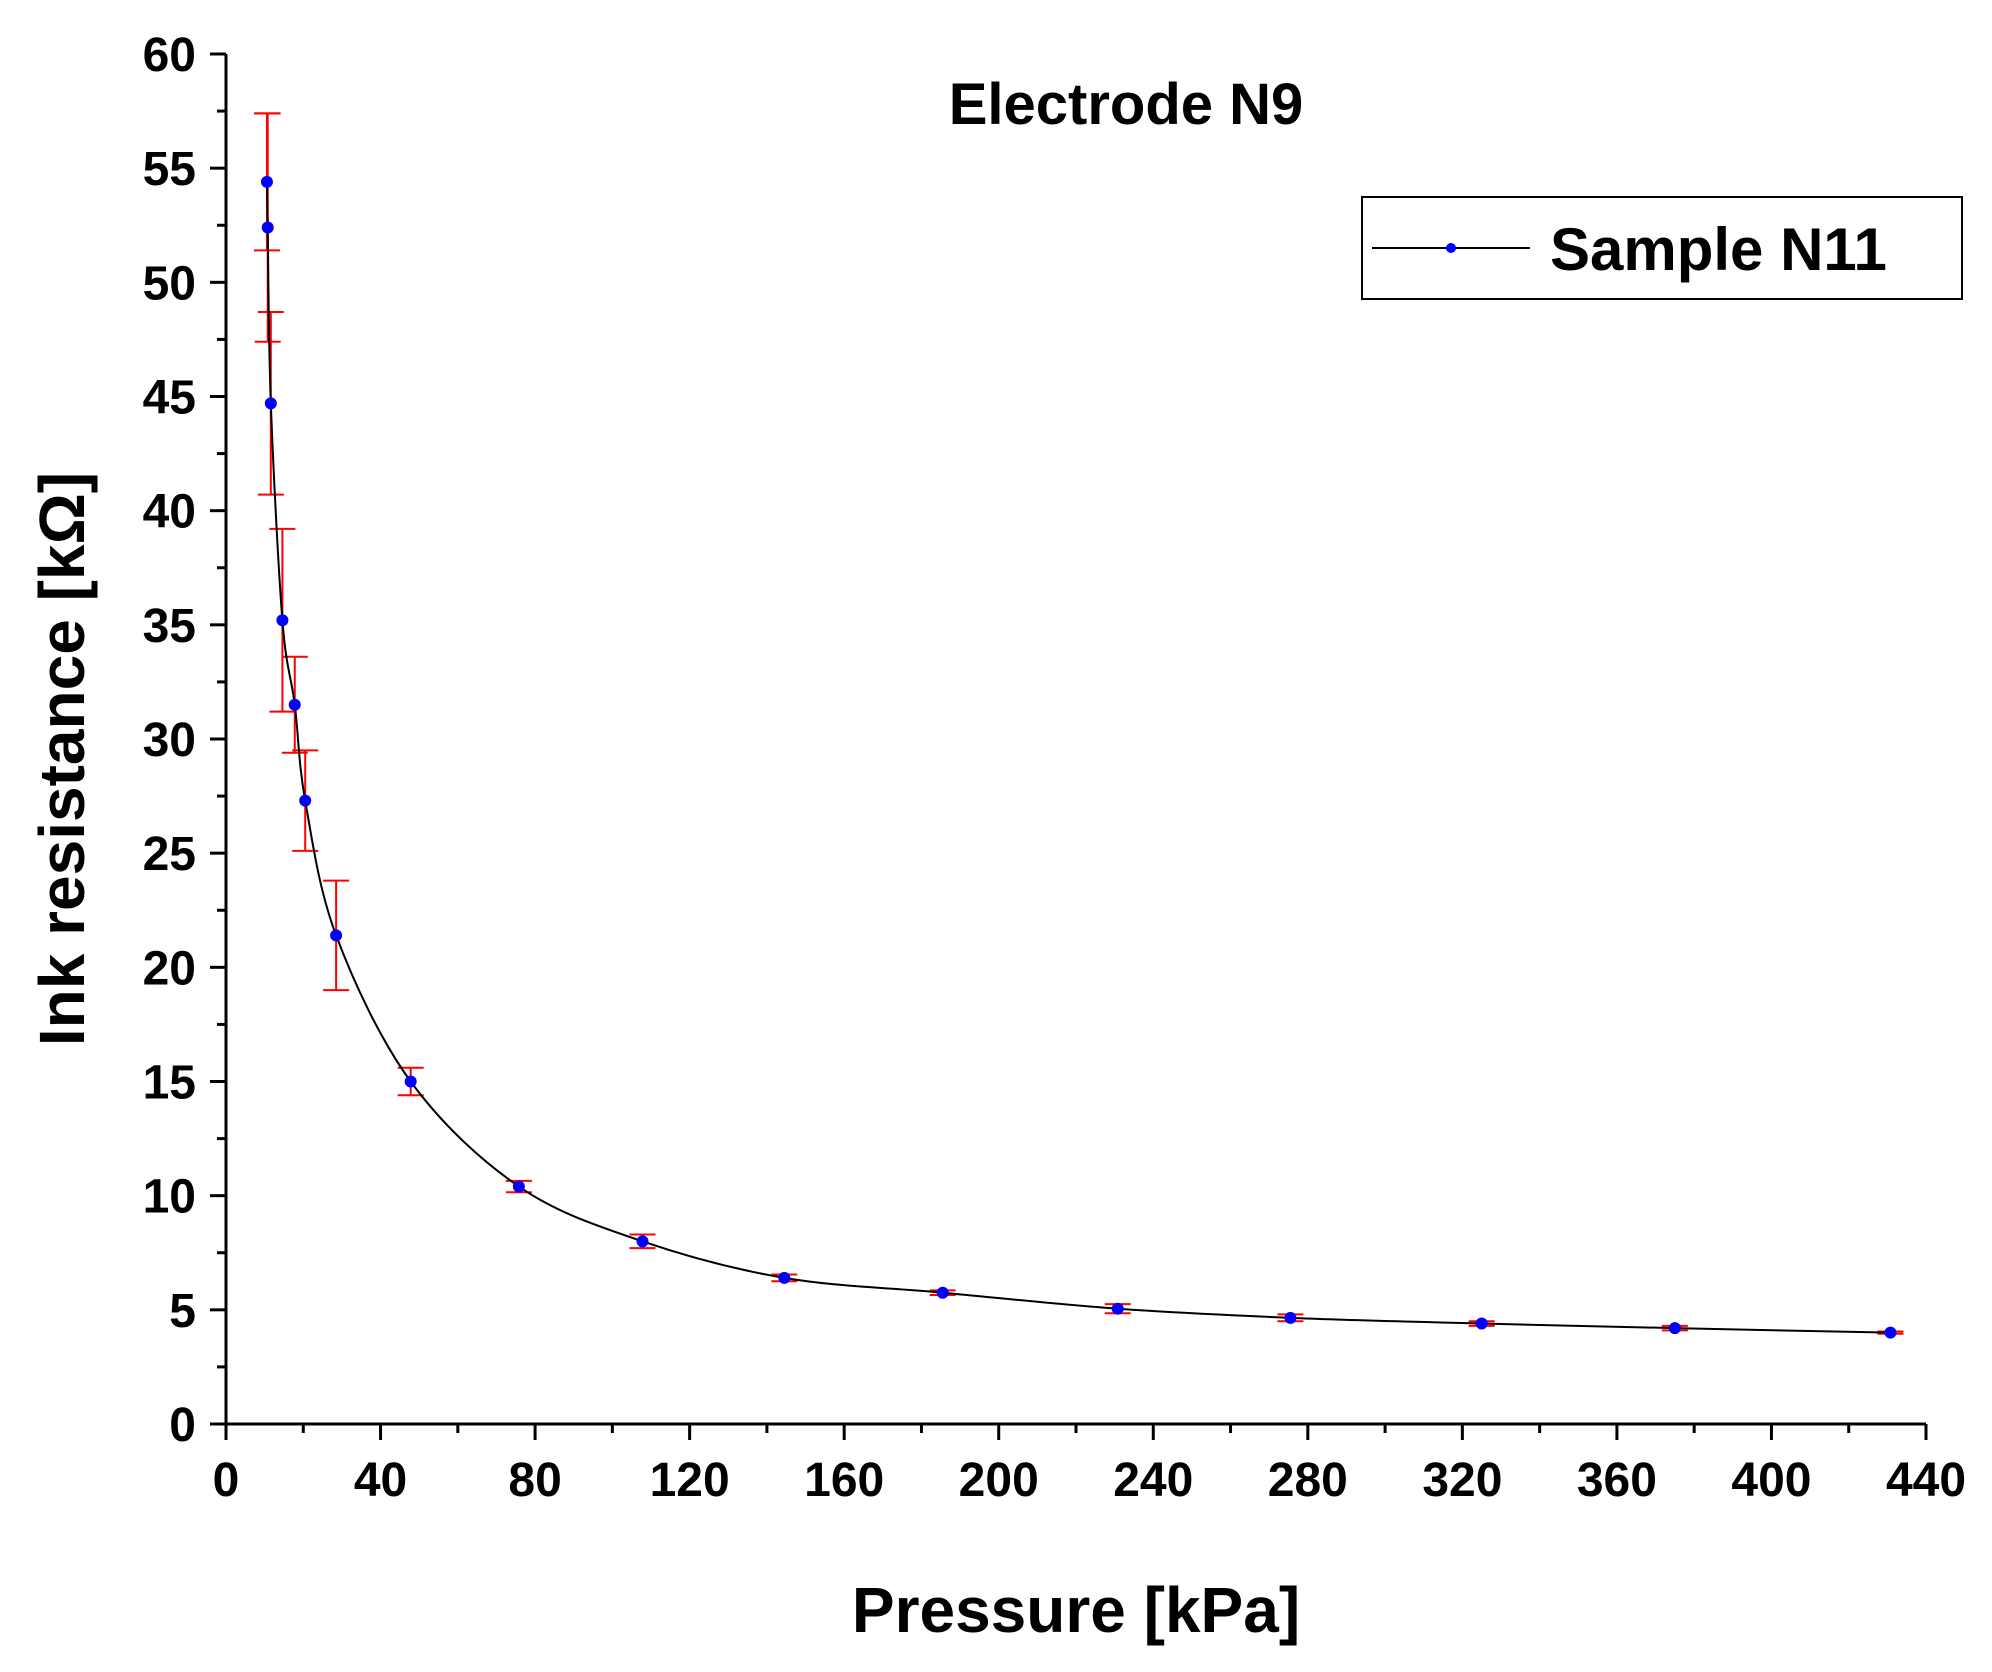  What do you see at coordinates (169, 854) in the screenshot?
I see `y-tick-label: 25` at bounding box center [169, 854].